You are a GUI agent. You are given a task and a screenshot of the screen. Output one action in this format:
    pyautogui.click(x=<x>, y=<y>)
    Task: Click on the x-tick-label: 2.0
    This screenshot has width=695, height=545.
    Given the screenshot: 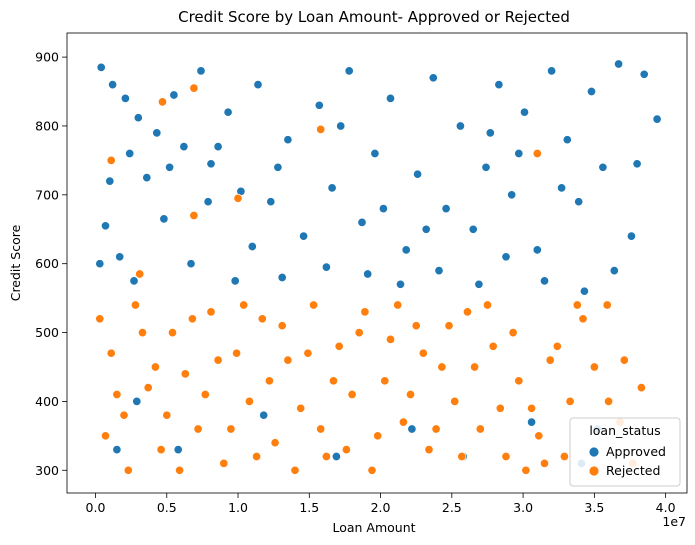 What is the action you would take?
    pyautogui.click(x=381, y=507)
    